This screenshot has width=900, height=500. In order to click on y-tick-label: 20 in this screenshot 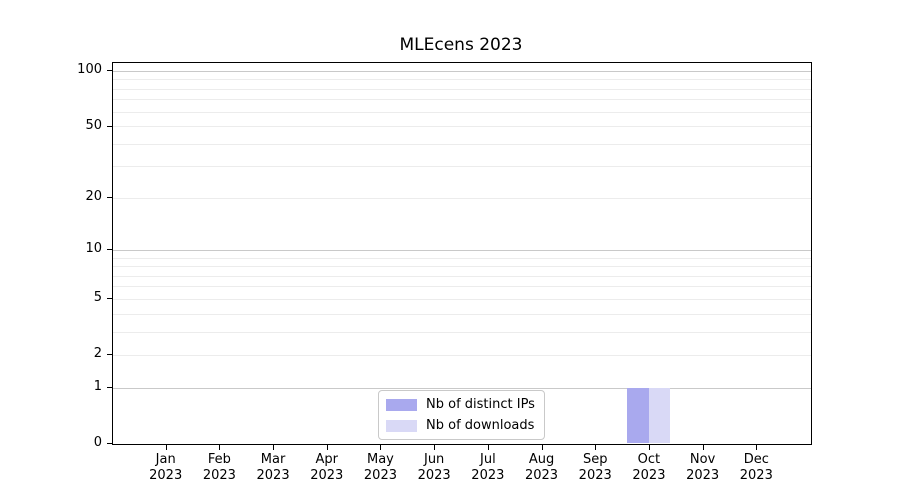, I will do `click(93, 197)`.